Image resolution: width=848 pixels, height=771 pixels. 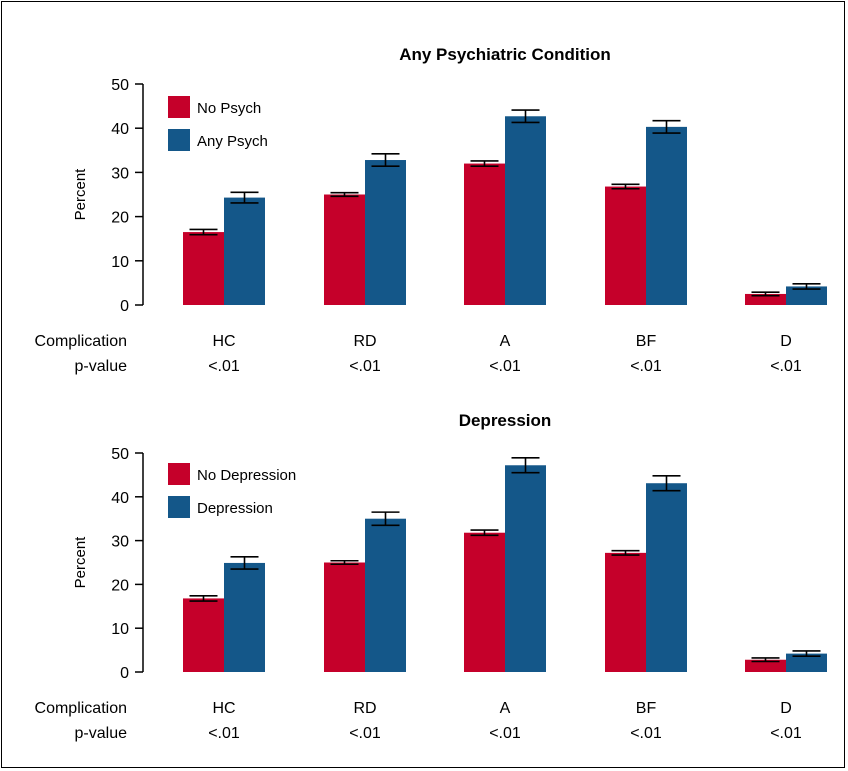 I want to click on chart-title: Depression, so click(x=505, y=420).